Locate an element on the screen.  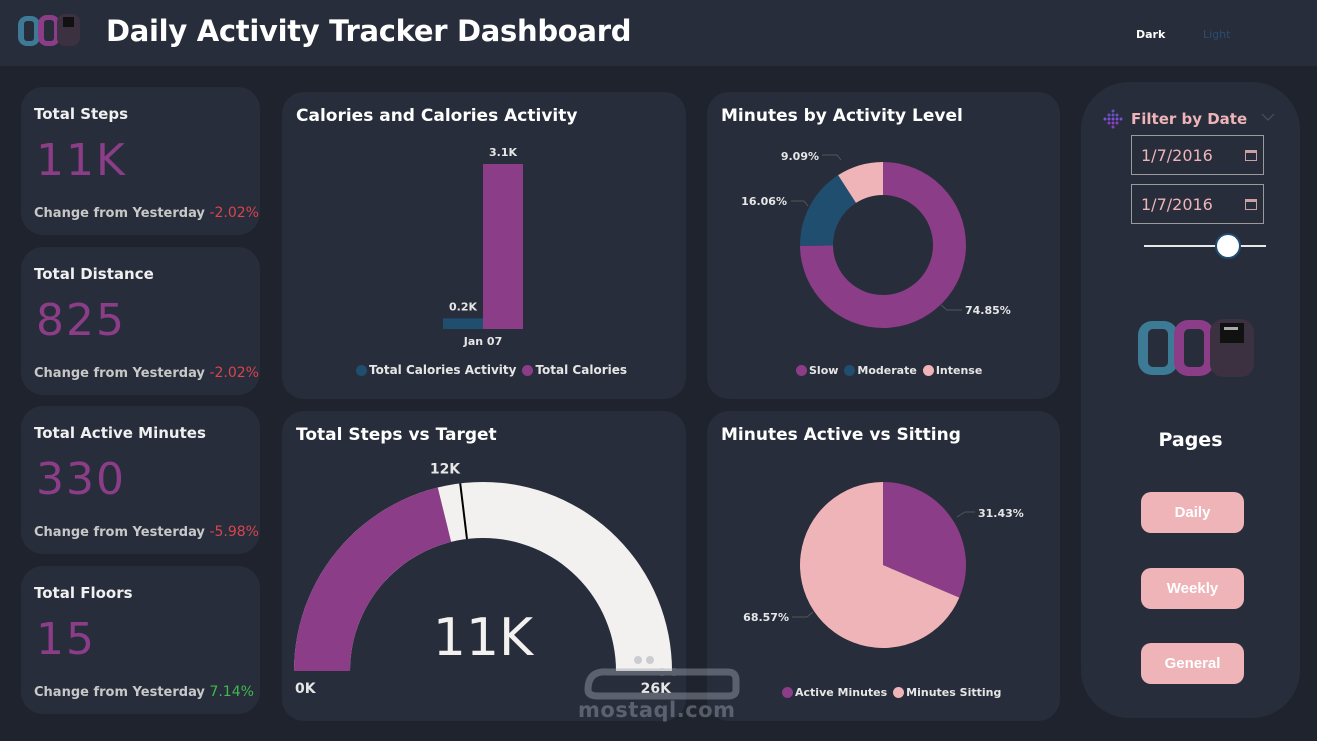
start-date-value: 1/7/2016 is located at coordinates (1177, 155).